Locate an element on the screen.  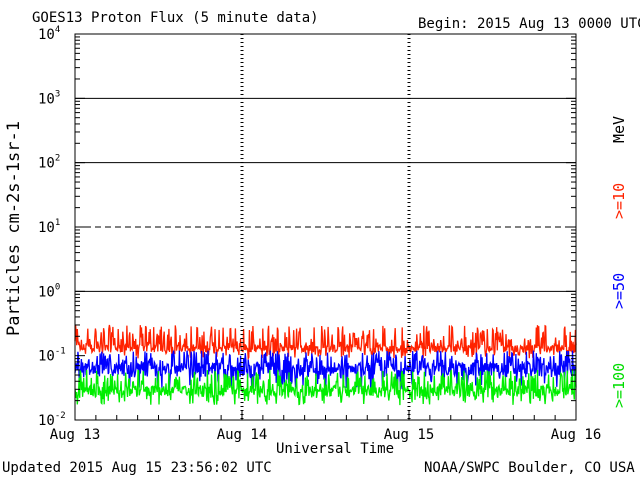
ge100-label: >=100 is located at coordinates (619, 385).